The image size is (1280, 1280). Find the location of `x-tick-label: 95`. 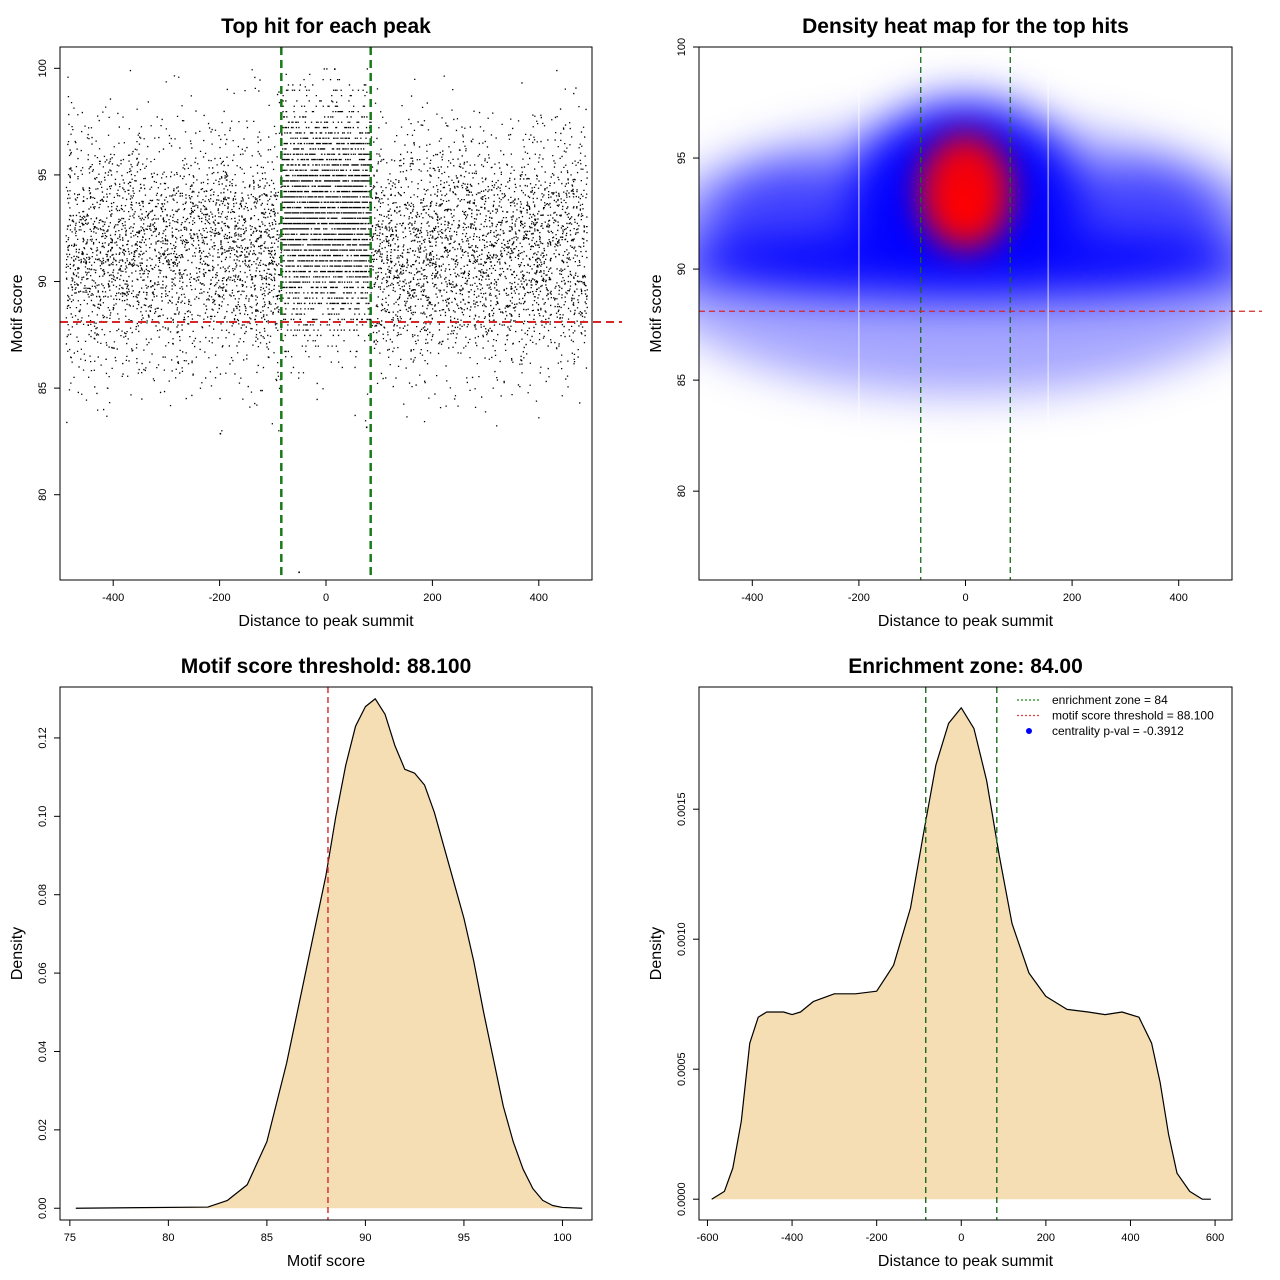

x-tick-label: 95 is located at coordinates (464, 1238).